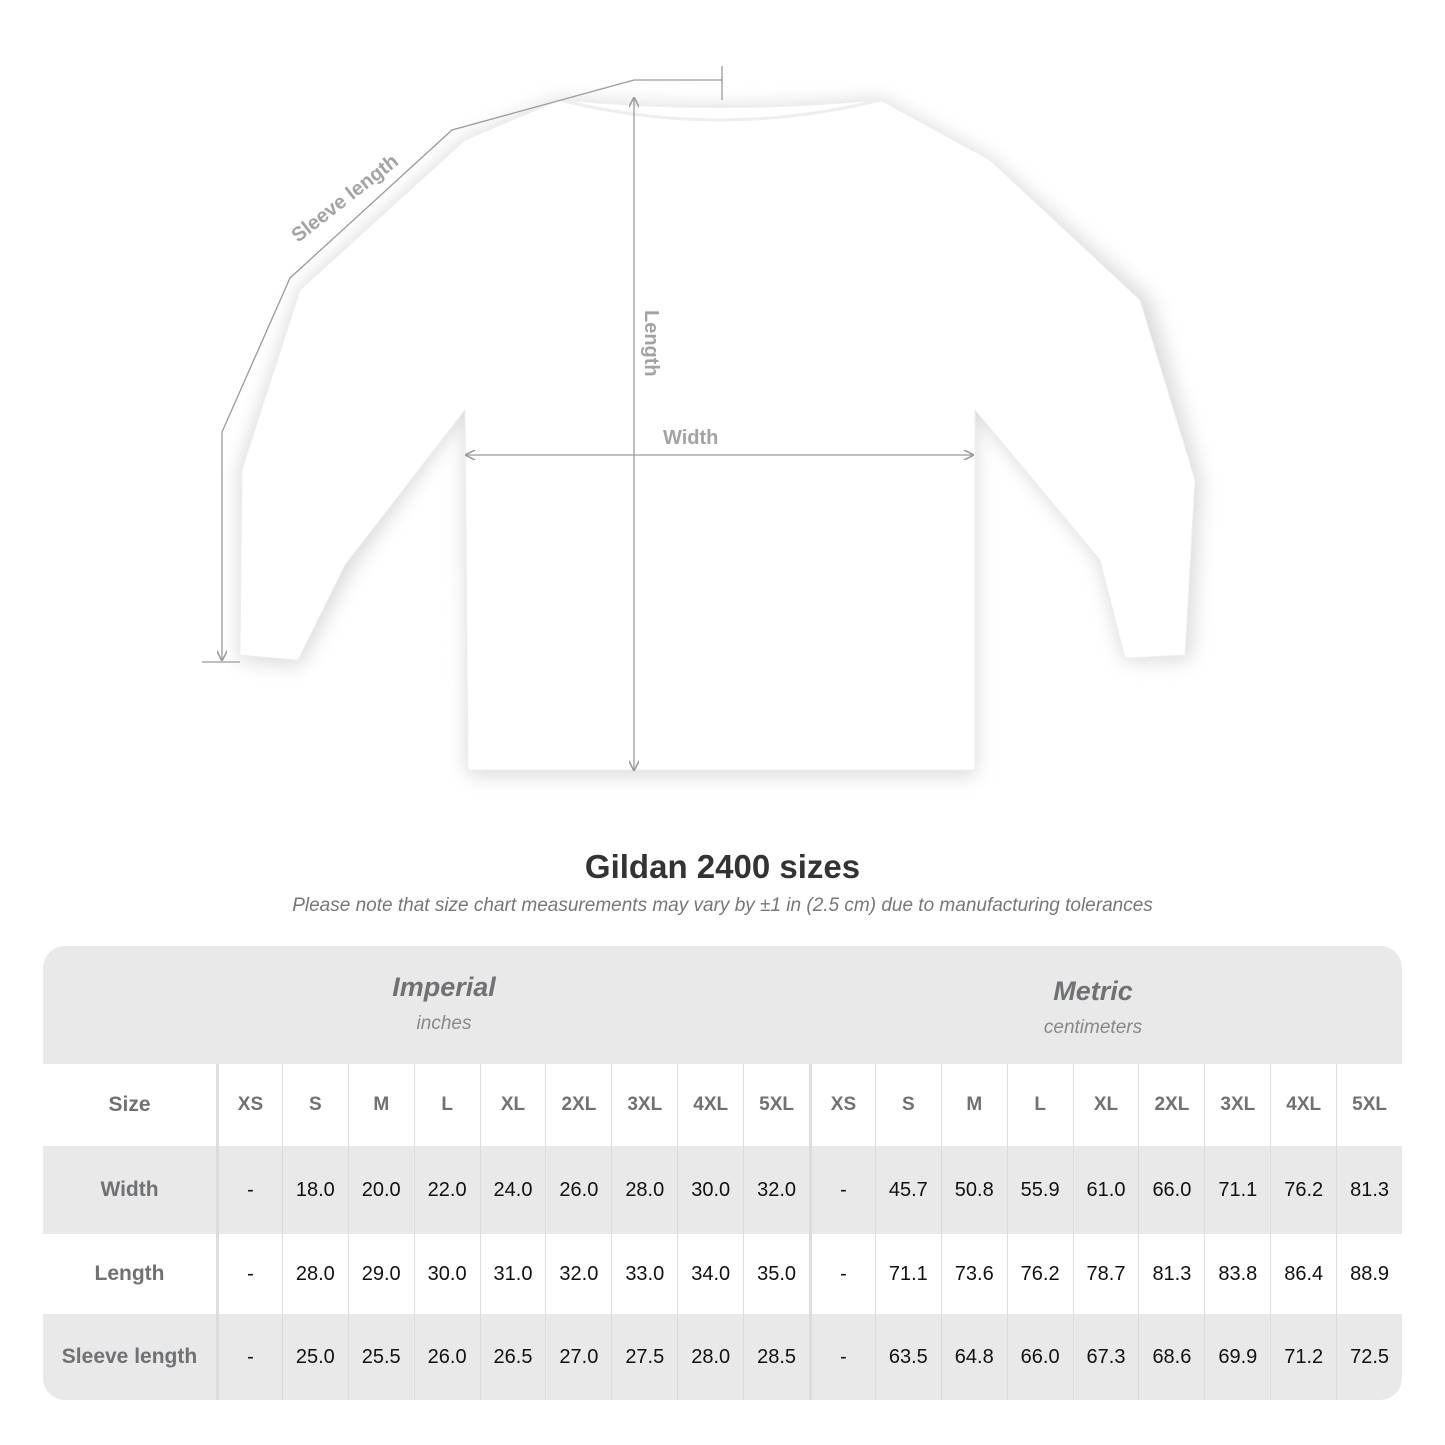 The image size is (1445, 1445). What do you see at coordinates (644, 1357) in the screenshot?
I see `imperial-value: 27.5` at bounding box center [644, 1357].